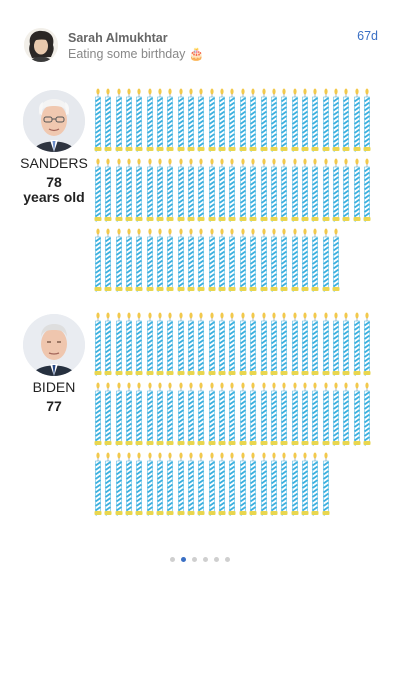 The height and width of the screenshot is (683, 400). Describe the element at coordinates (118, 38) in the screenshot. I see `author-name: Sarah Almukhtar` at that location.